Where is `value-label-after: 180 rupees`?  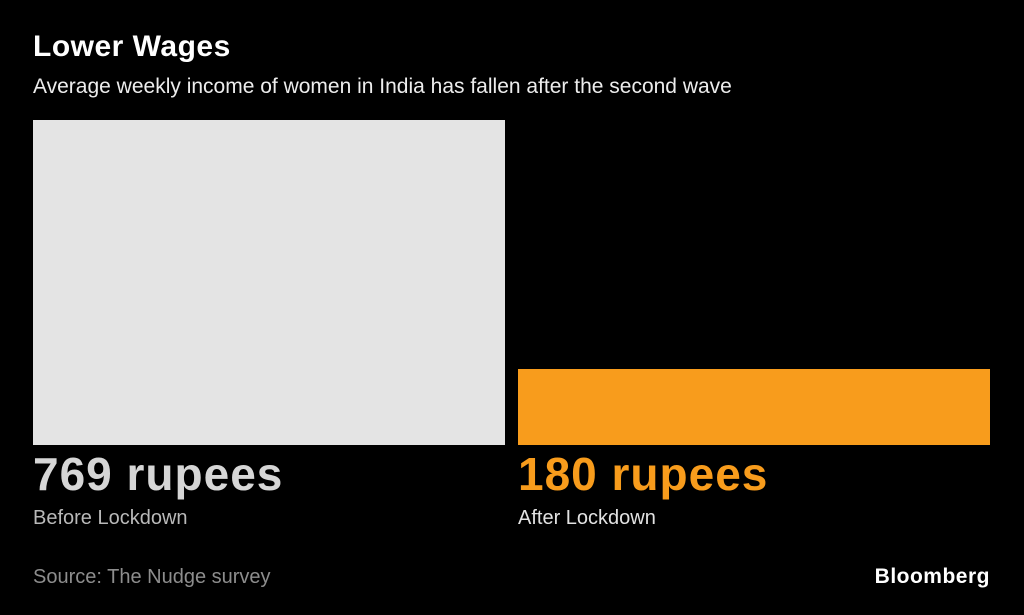
value-label-after: 180 rupees is located at coordinates (643, 473).